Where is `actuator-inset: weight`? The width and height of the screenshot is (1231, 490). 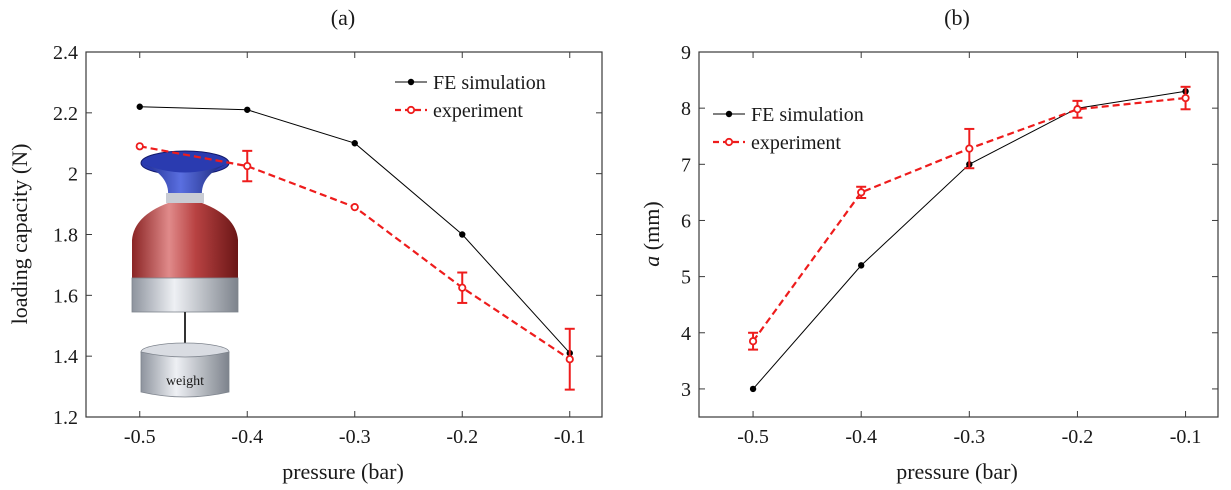
actuator-inset: weight is located at coordinates (185, 274).